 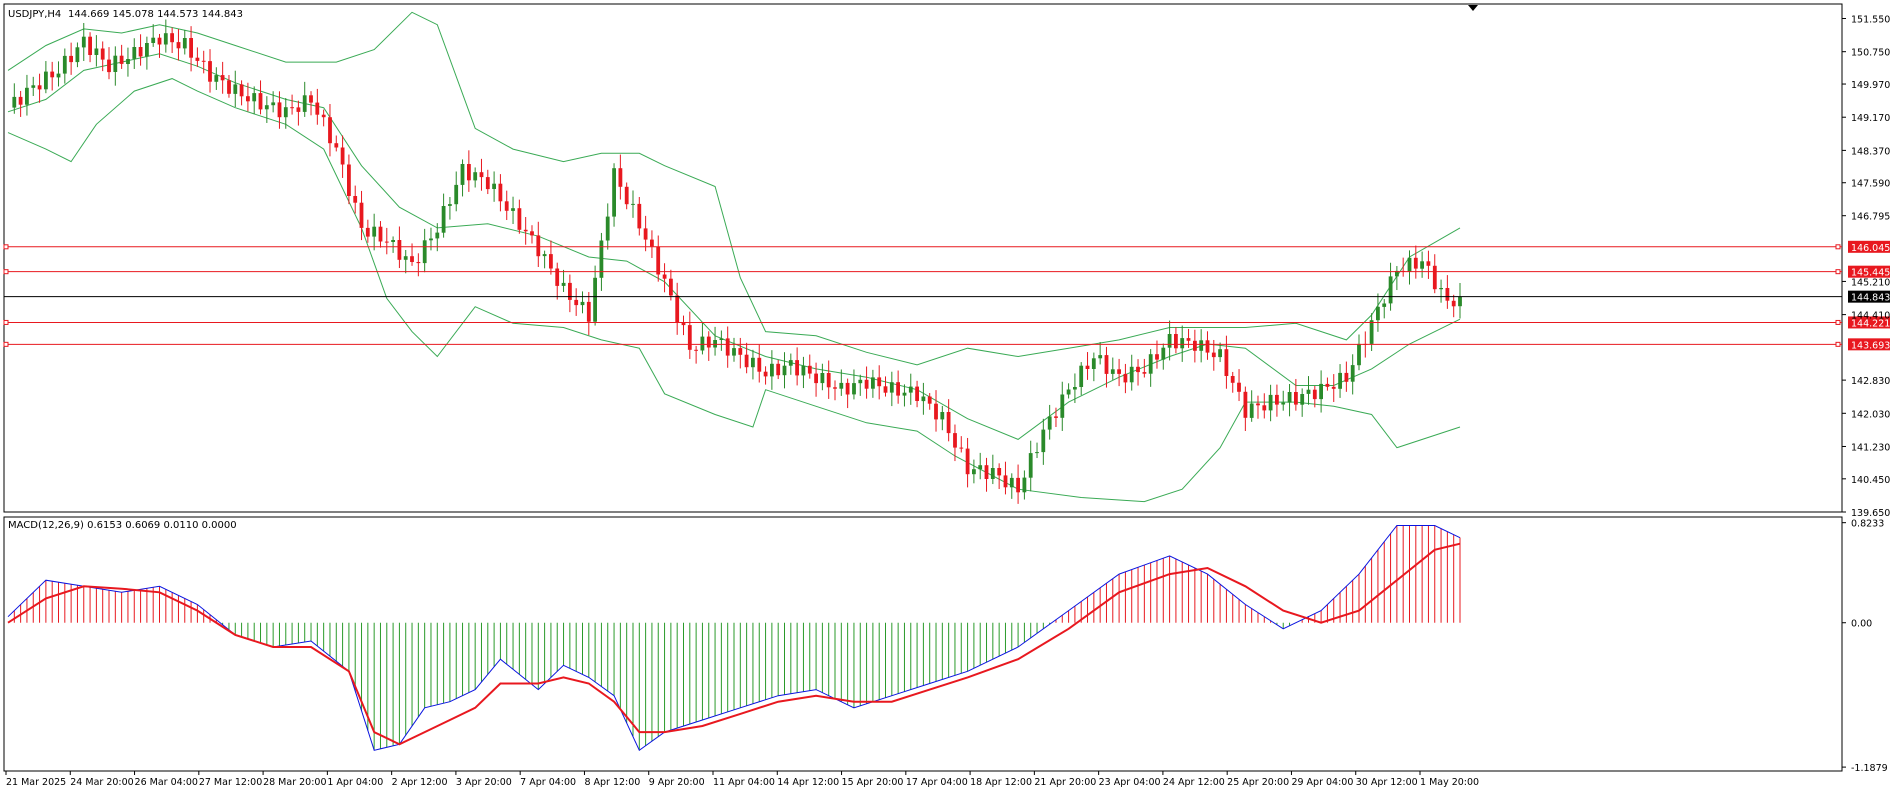 I want to click on price-level: 144.221, so click(x=946, y=322).